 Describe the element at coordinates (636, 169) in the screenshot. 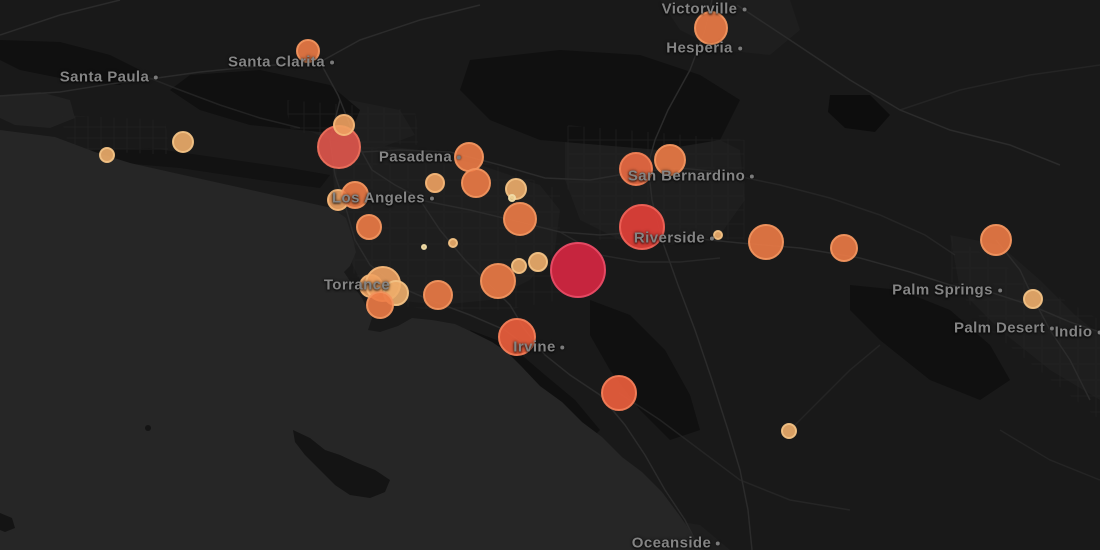

I see `map-bubble-deeporange` at that location.